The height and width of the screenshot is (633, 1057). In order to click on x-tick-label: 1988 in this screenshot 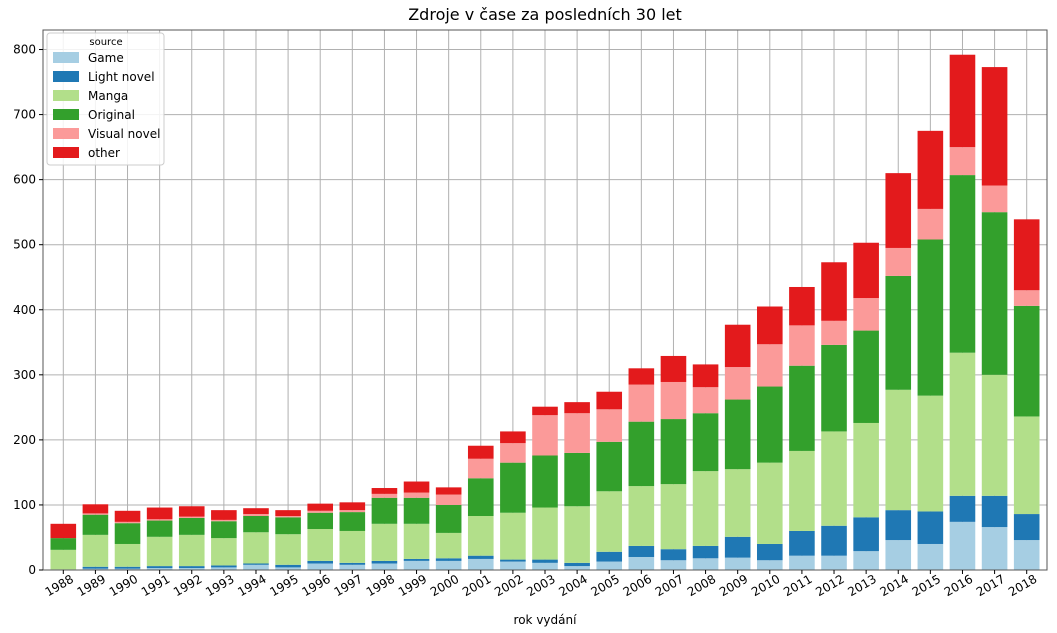, I will do `click(59, 585)`.